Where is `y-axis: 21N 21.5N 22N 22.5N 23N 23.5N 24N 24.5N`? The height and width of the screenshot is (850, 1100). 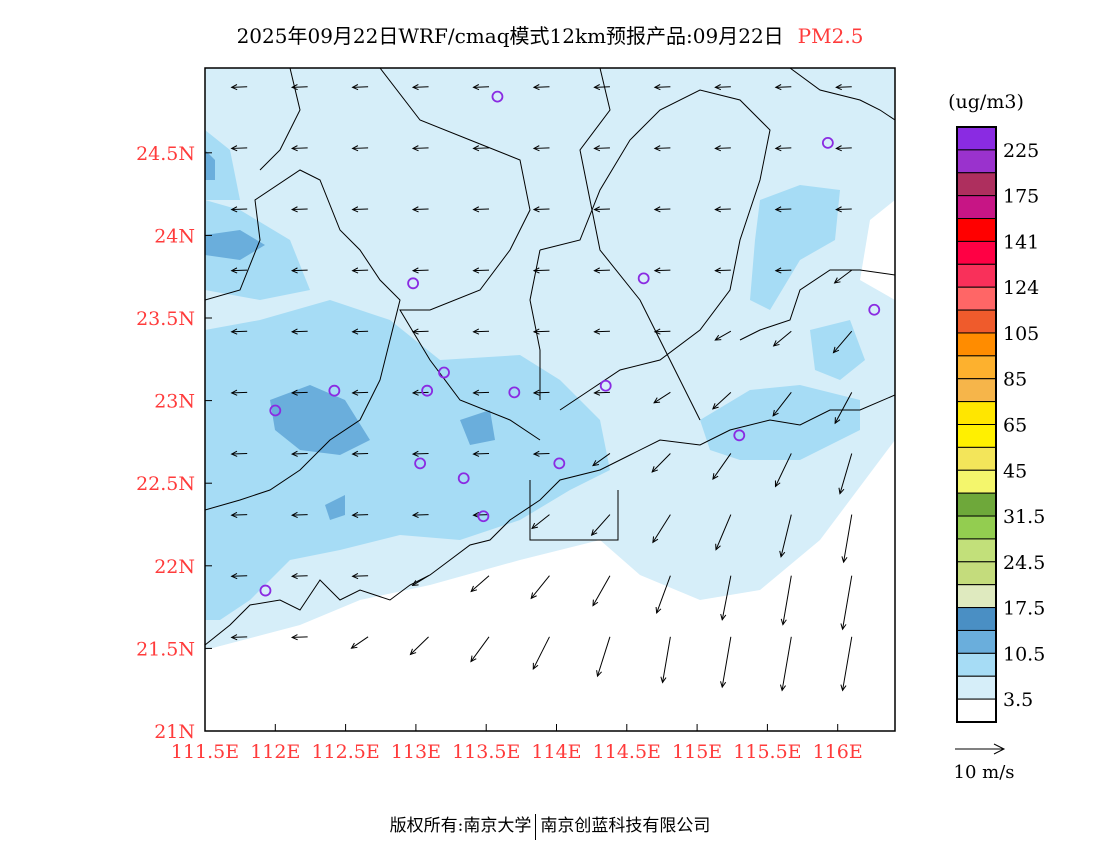
y-axis: 21N 21.5N 22N 22.5N 23N 23.5N 24N 24.5N is located at coordinates (174, 443).